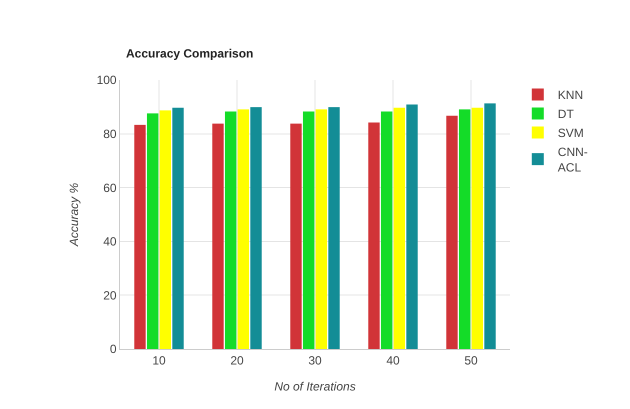  Describe the element at coordinates (73, 215) in the screenshot. I see `y-axis-title: Accuracy %` at that location.